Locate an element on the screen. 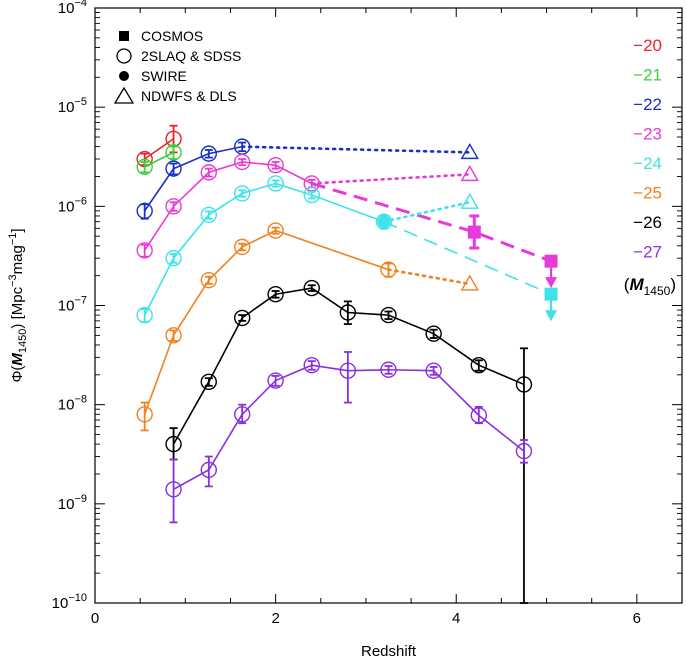  series-2-line is located at coordinates (159, 159).